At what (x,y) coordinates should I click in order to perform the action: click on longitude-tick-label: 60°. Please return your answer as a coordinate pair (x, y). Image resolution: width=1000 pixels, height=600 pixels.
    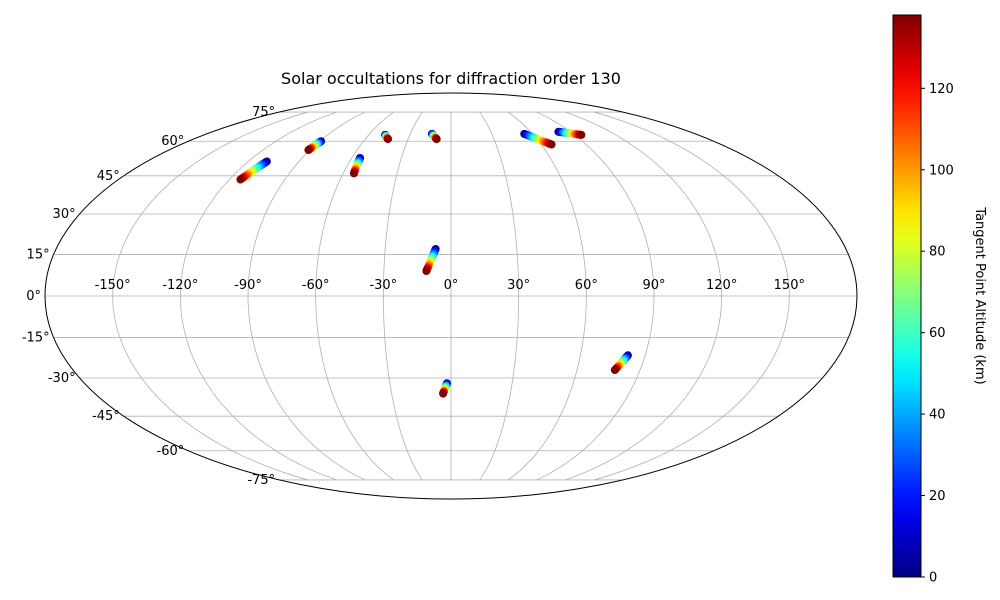
    Looking at the image, I should click on (586, 285).